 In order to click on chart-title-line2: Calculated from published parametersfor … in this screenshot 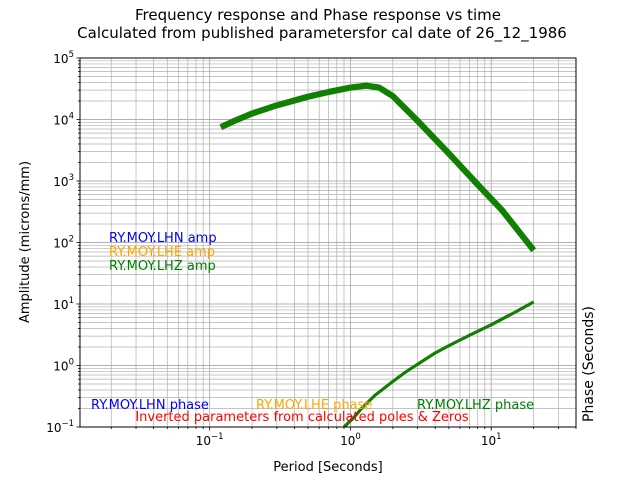, I will do `click(322, 33)`.